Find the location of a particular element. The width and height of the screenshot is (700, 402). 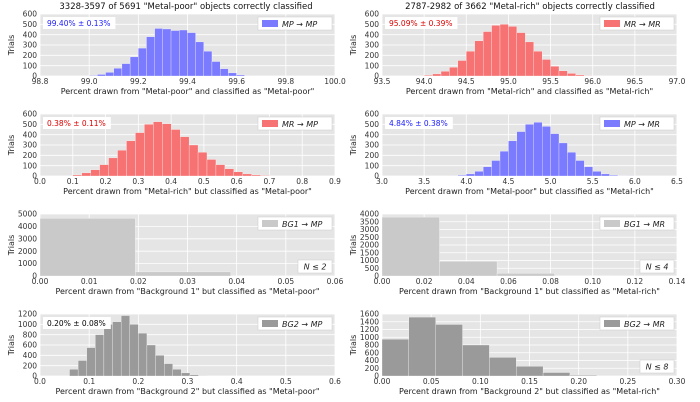

y-tick-label: 100 is located at coordinates (372, 65).